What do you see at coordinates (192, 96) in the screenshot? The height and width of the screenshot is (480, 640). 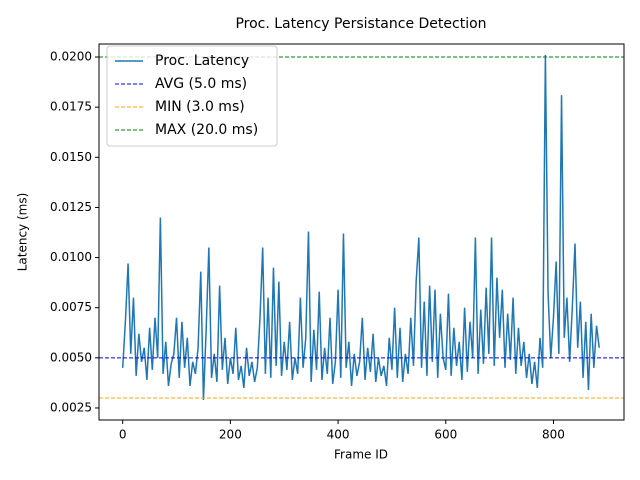 I see `legend-box` at bounding box center [192, 96].